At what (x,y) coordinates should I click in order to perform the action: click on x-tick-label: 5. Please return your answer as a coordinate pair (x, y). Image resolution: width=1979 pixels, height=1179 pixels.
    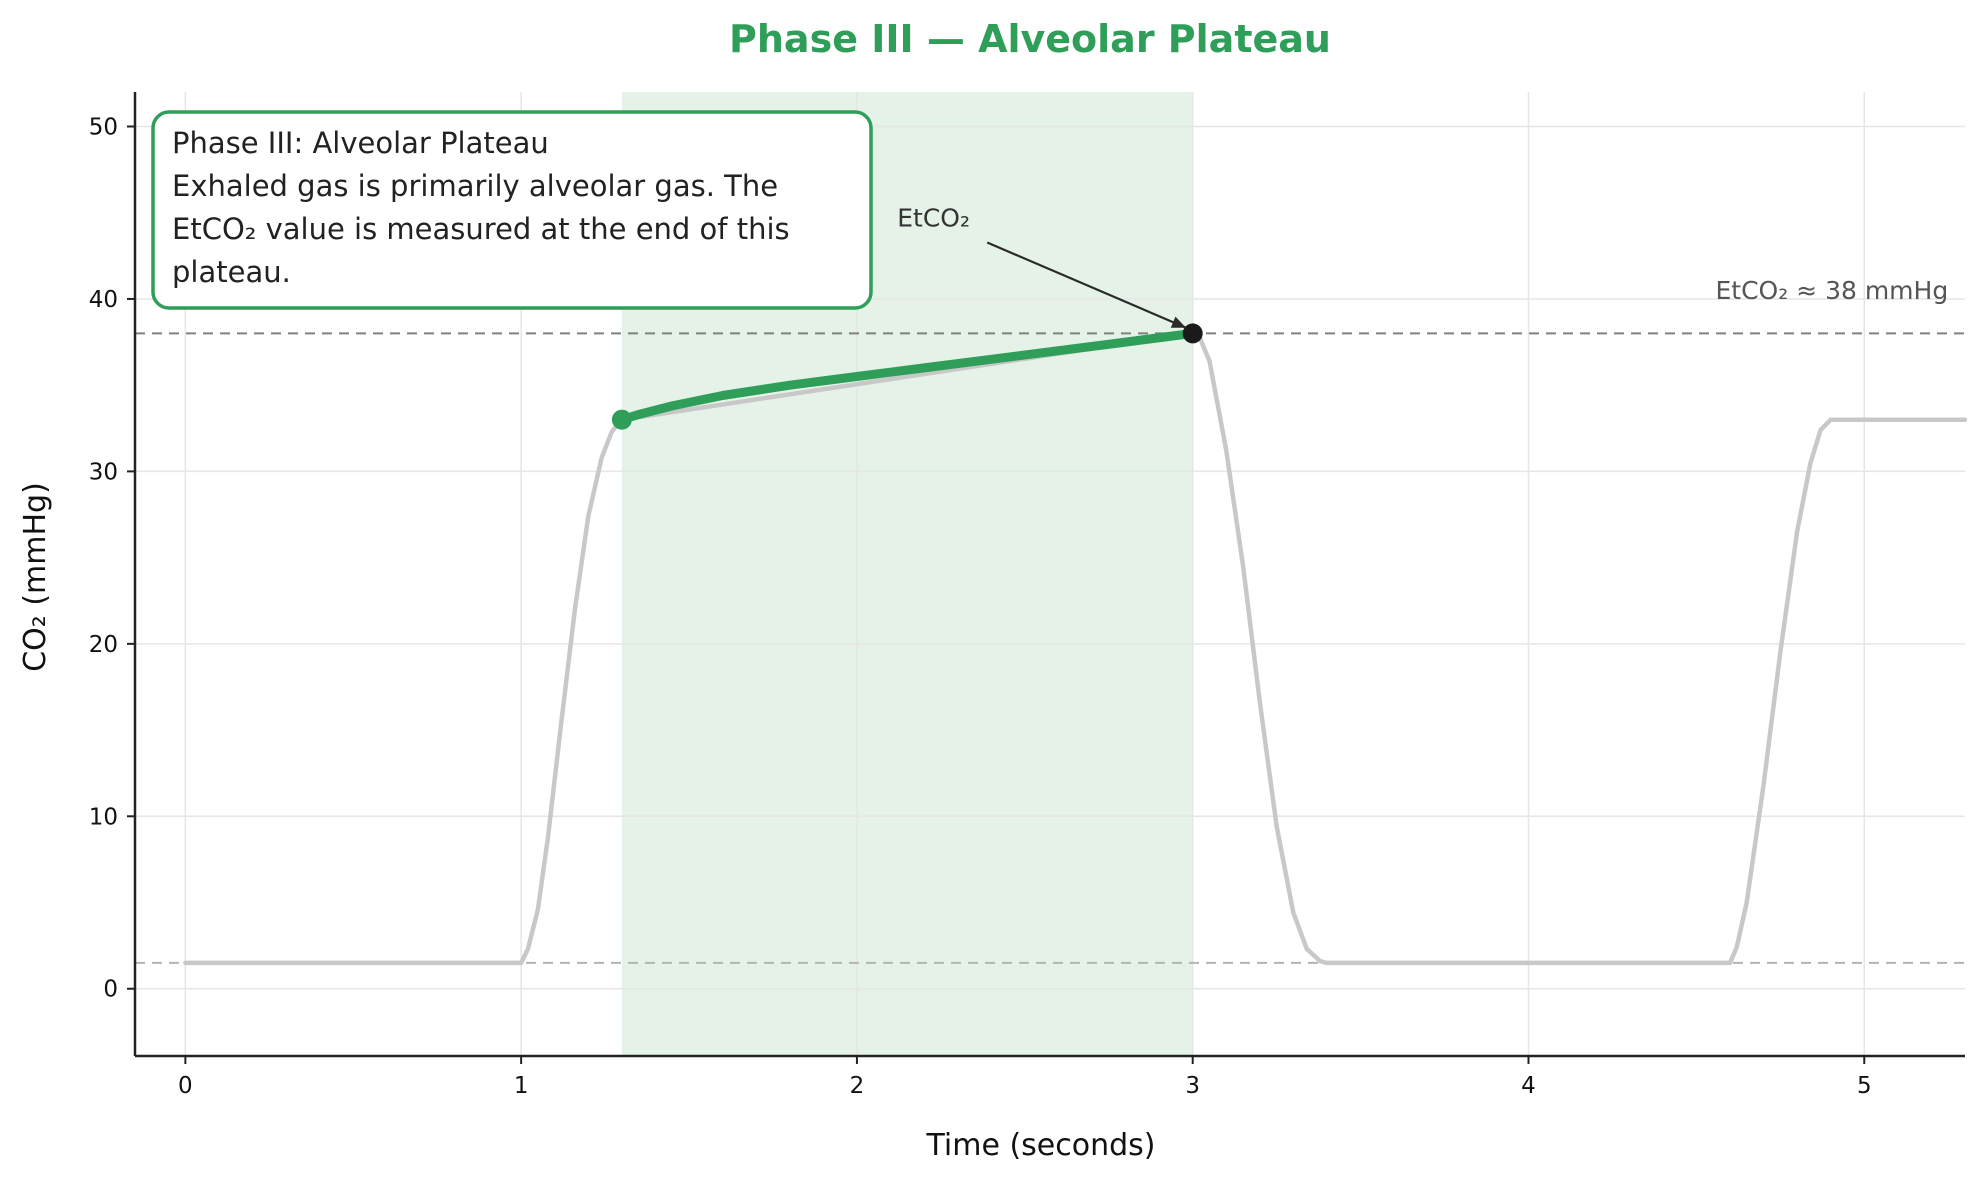
    Looking at the image, I should click on (1864, 1086).